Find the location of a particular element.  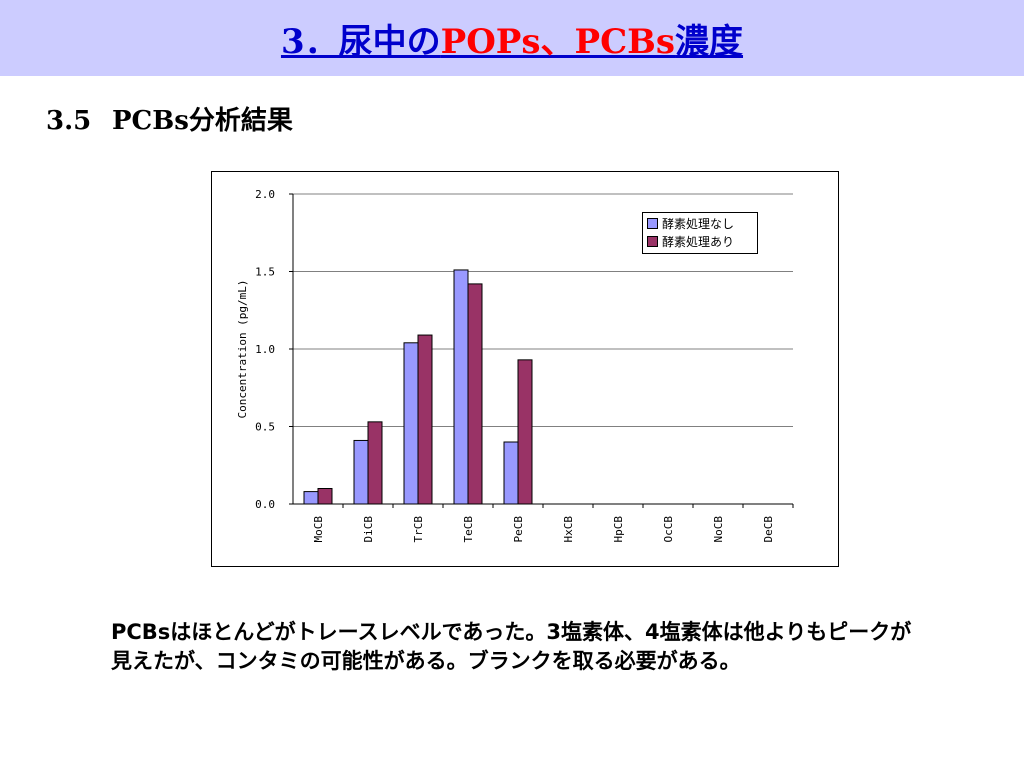

title-suffix: 濃度 is located at coordinates (709, 42).